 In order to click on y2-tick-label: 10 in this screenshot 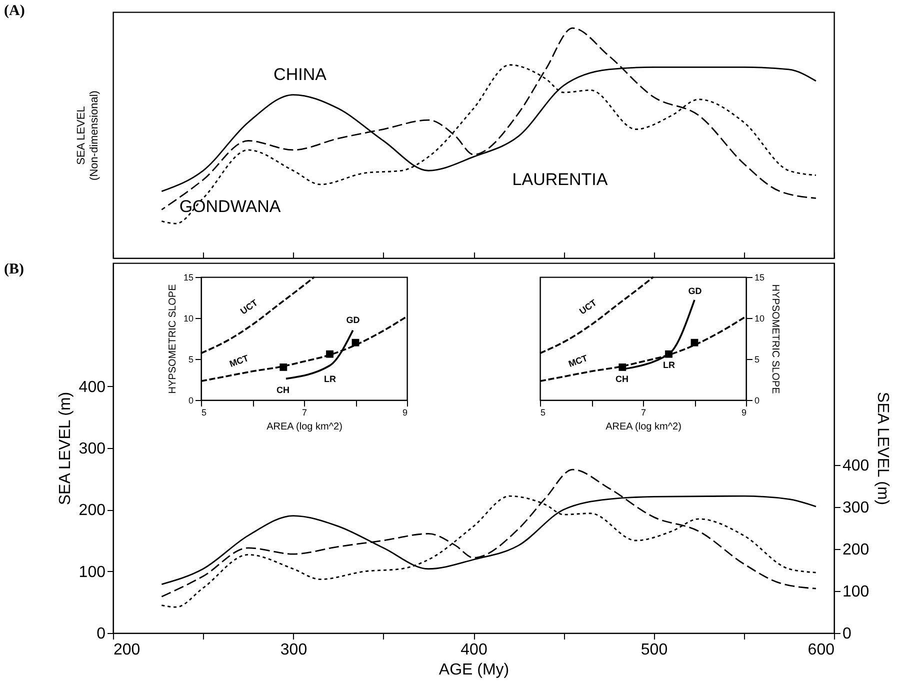, I will do `click(759, 319)`.